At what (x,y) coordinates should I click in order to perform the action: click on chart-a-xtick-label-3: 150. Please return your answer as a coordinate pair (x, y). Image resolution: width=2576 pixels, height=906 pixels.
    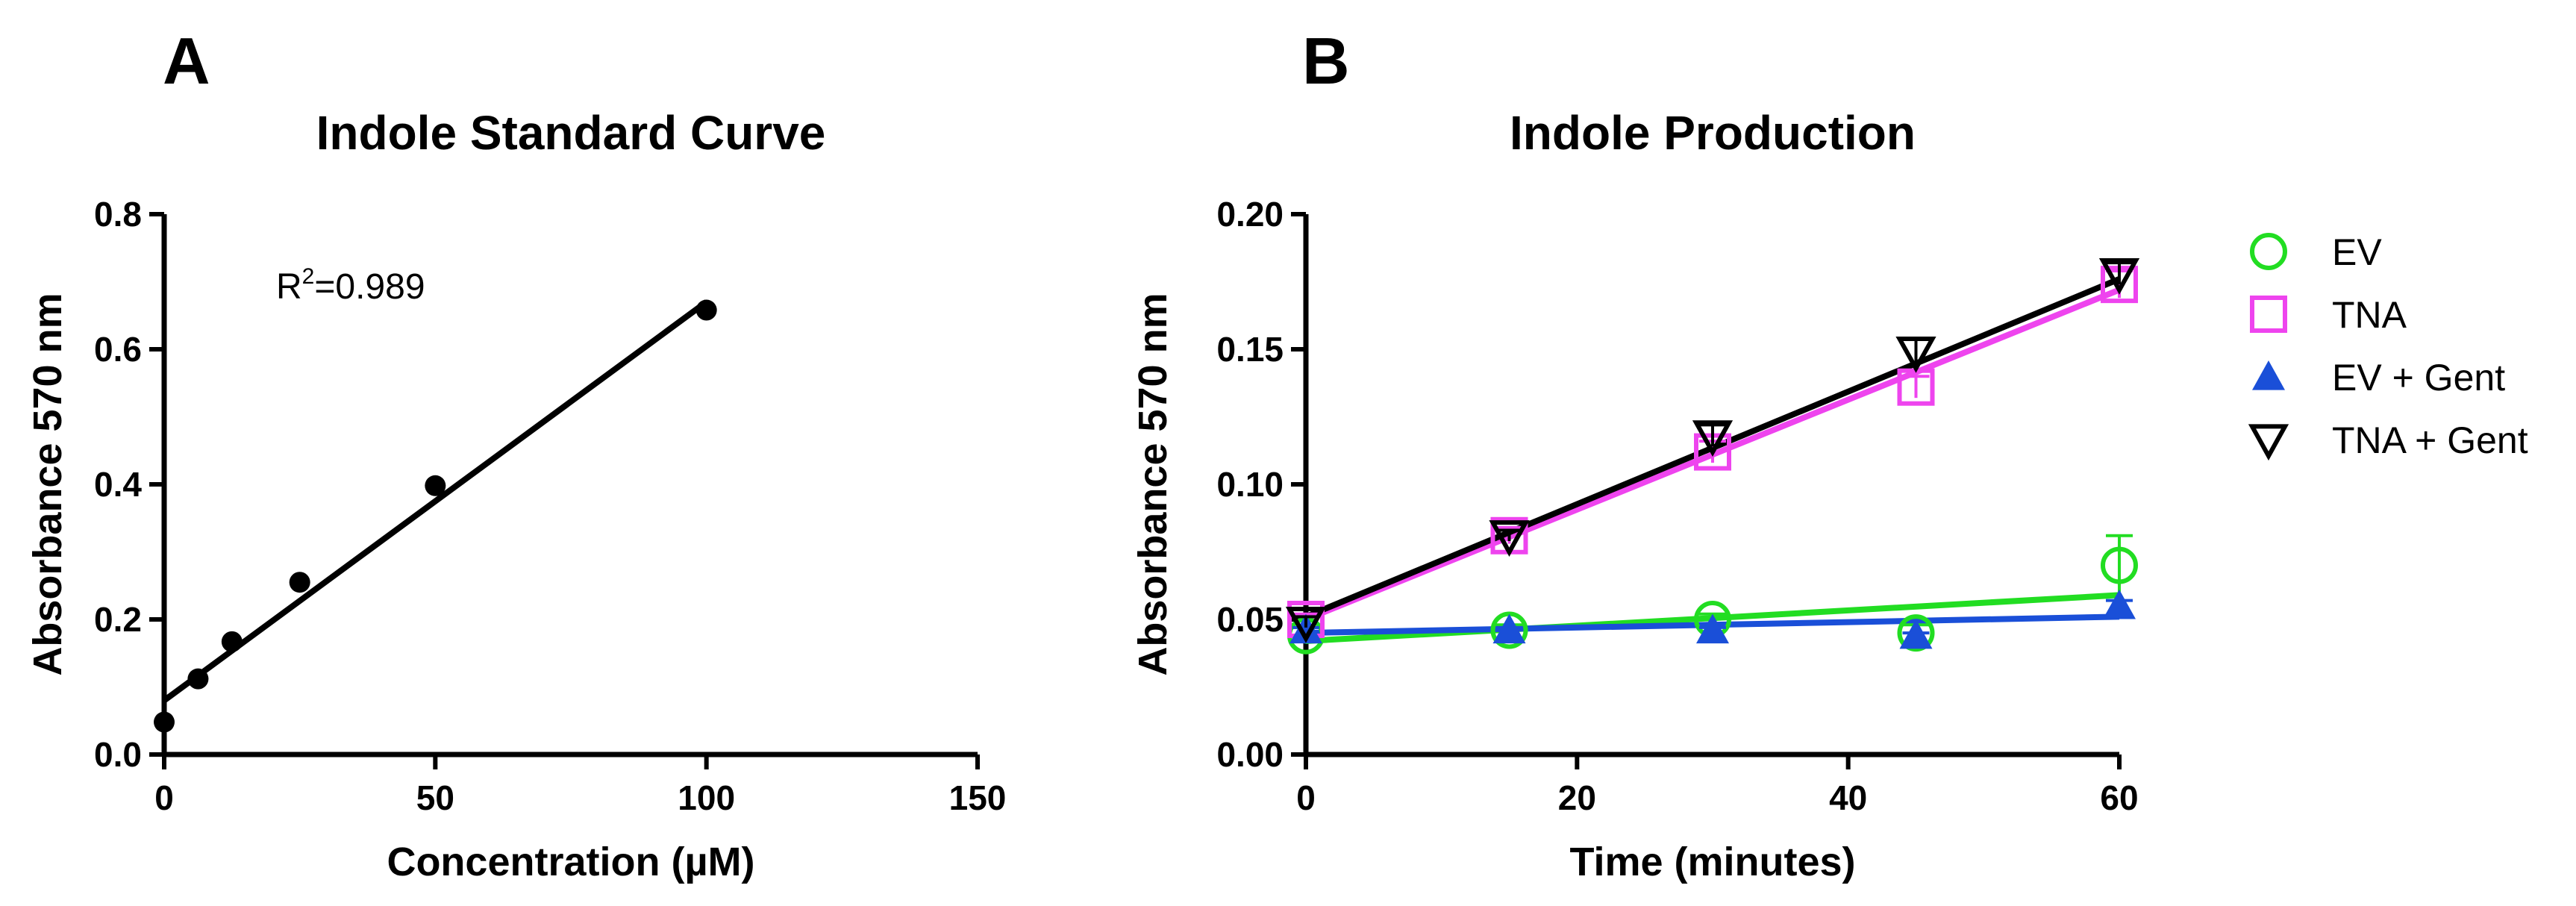
    Looking at the image, I should click on (978, 797).